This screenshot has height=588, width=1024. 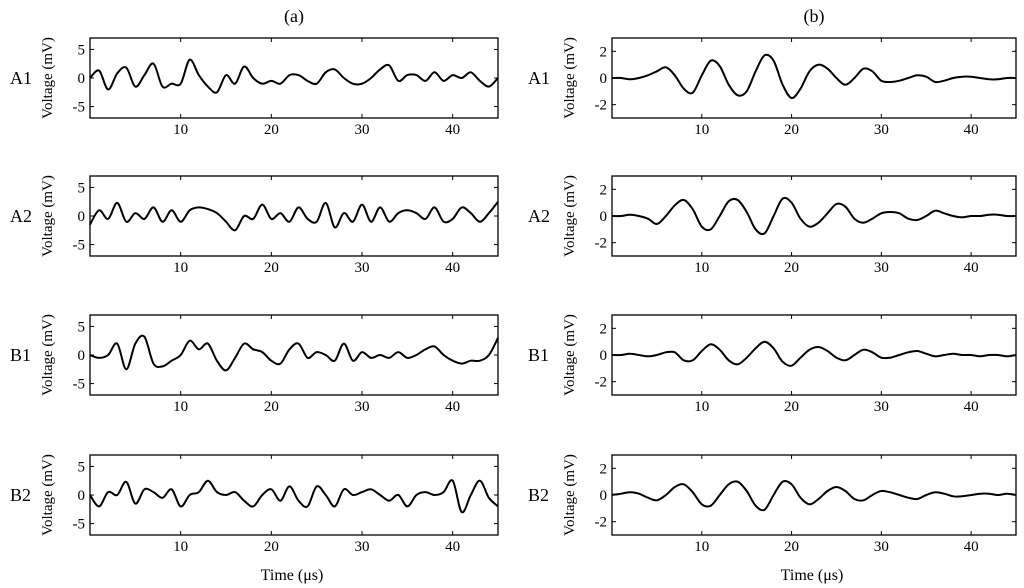 I want to click on subplot-1-B1: 10 20 30 40 -2 0 2 Voltage (mV) B1, so click(x=772, y=364).